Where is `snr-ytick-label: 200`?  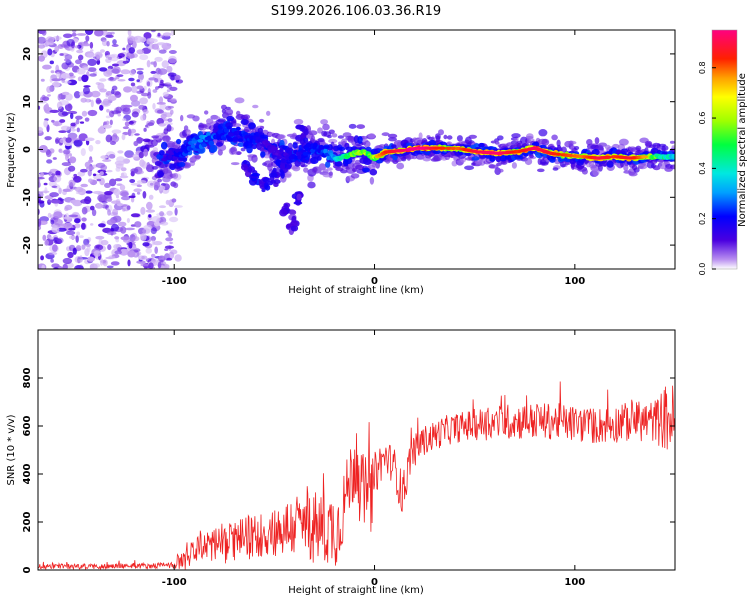 snr-ytick-label: 200 is located at coordinates (27, 522).